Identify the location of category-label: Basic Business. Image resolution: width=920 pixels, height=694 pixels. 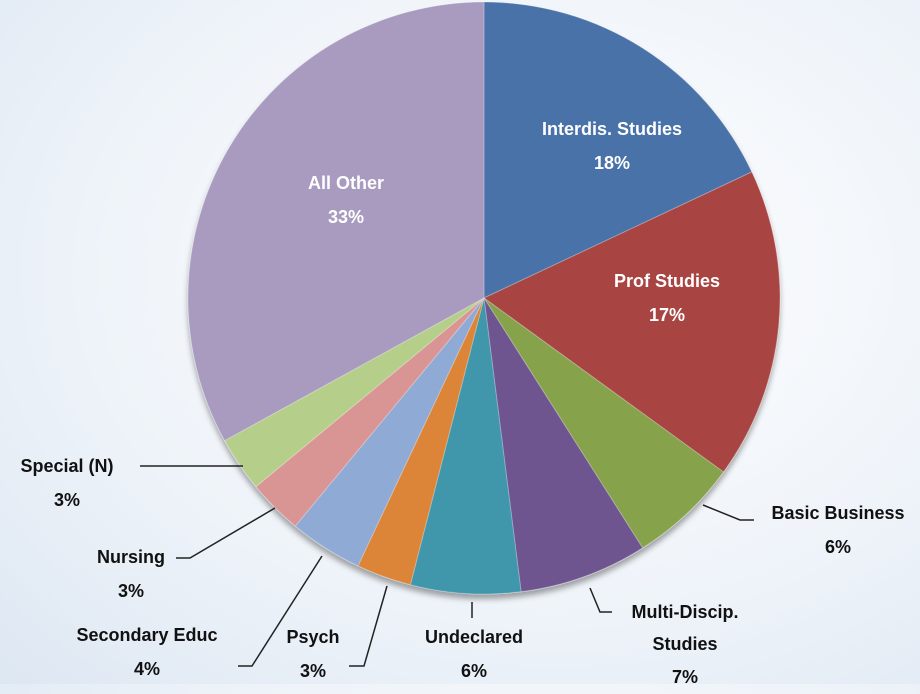
(838, 513).